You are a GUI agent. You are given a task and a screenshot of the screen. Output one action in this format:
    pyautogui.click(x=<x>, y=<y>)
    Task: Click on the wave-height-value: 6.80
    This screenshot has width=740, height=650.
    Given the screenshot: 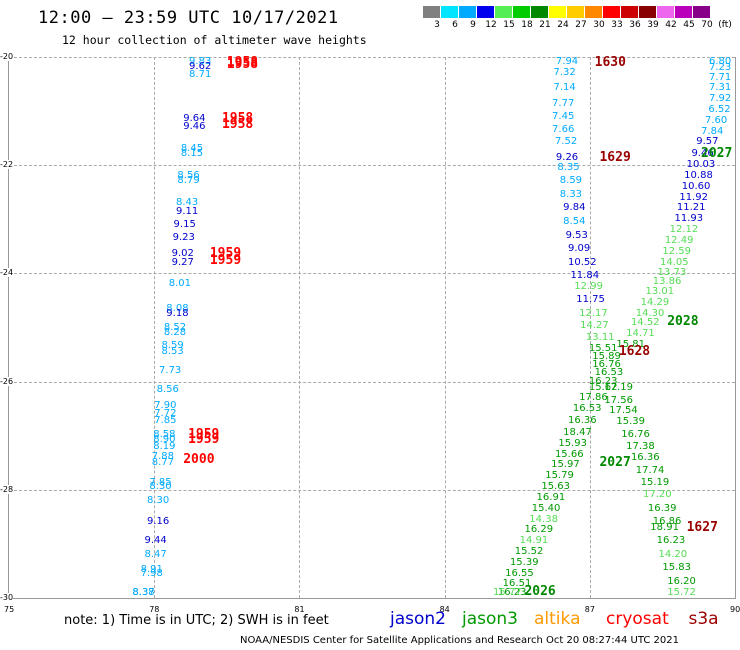 What is the action you would take?
    pyautogui.click(x=720, y=61)
    